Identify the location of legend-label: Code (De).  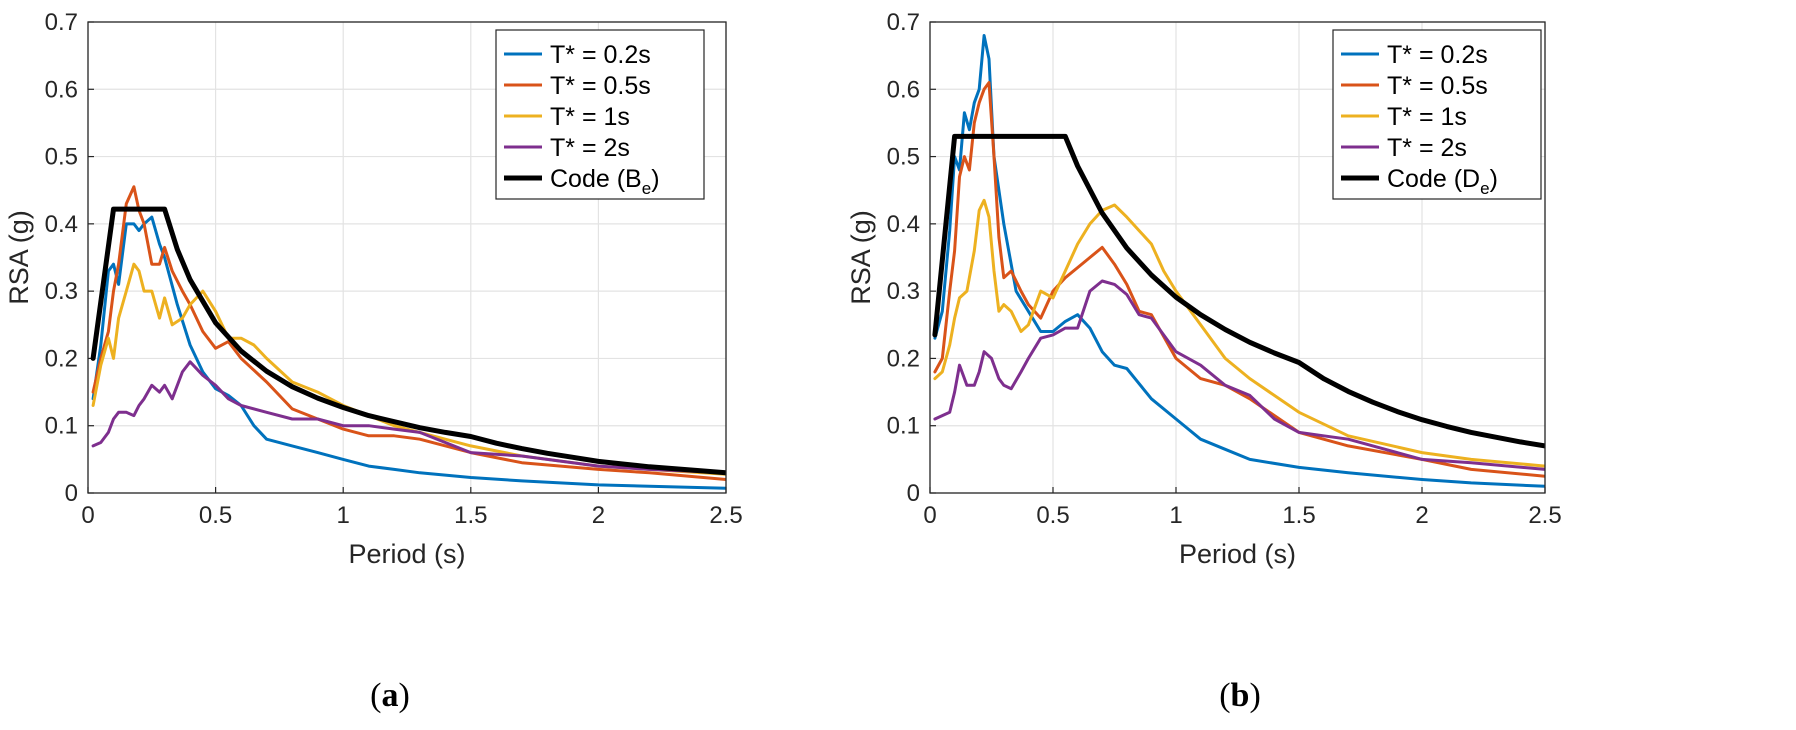
(1442, 181).